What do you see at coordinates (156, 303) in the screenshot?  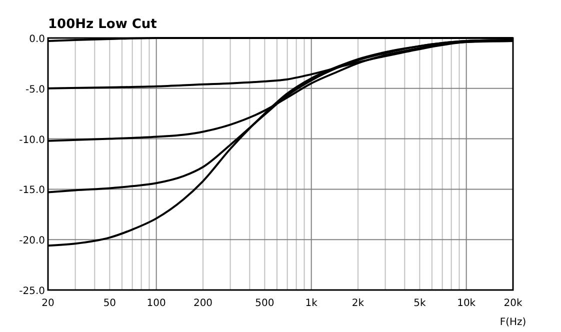 I see `x-tick-label: 100` at bounding box center [156, 303].